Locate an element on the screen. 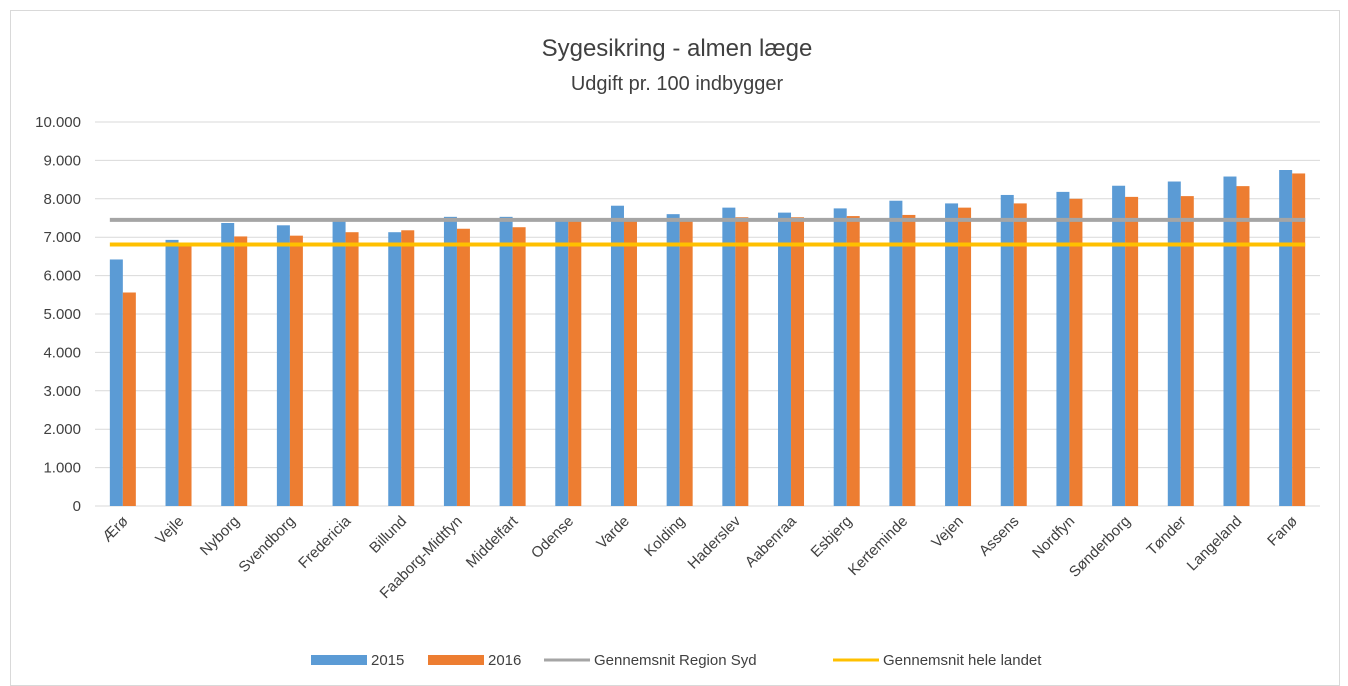 This screenshot has width=1348, height=686. bar-2016-Vejle is located at coordinates (185, 374).